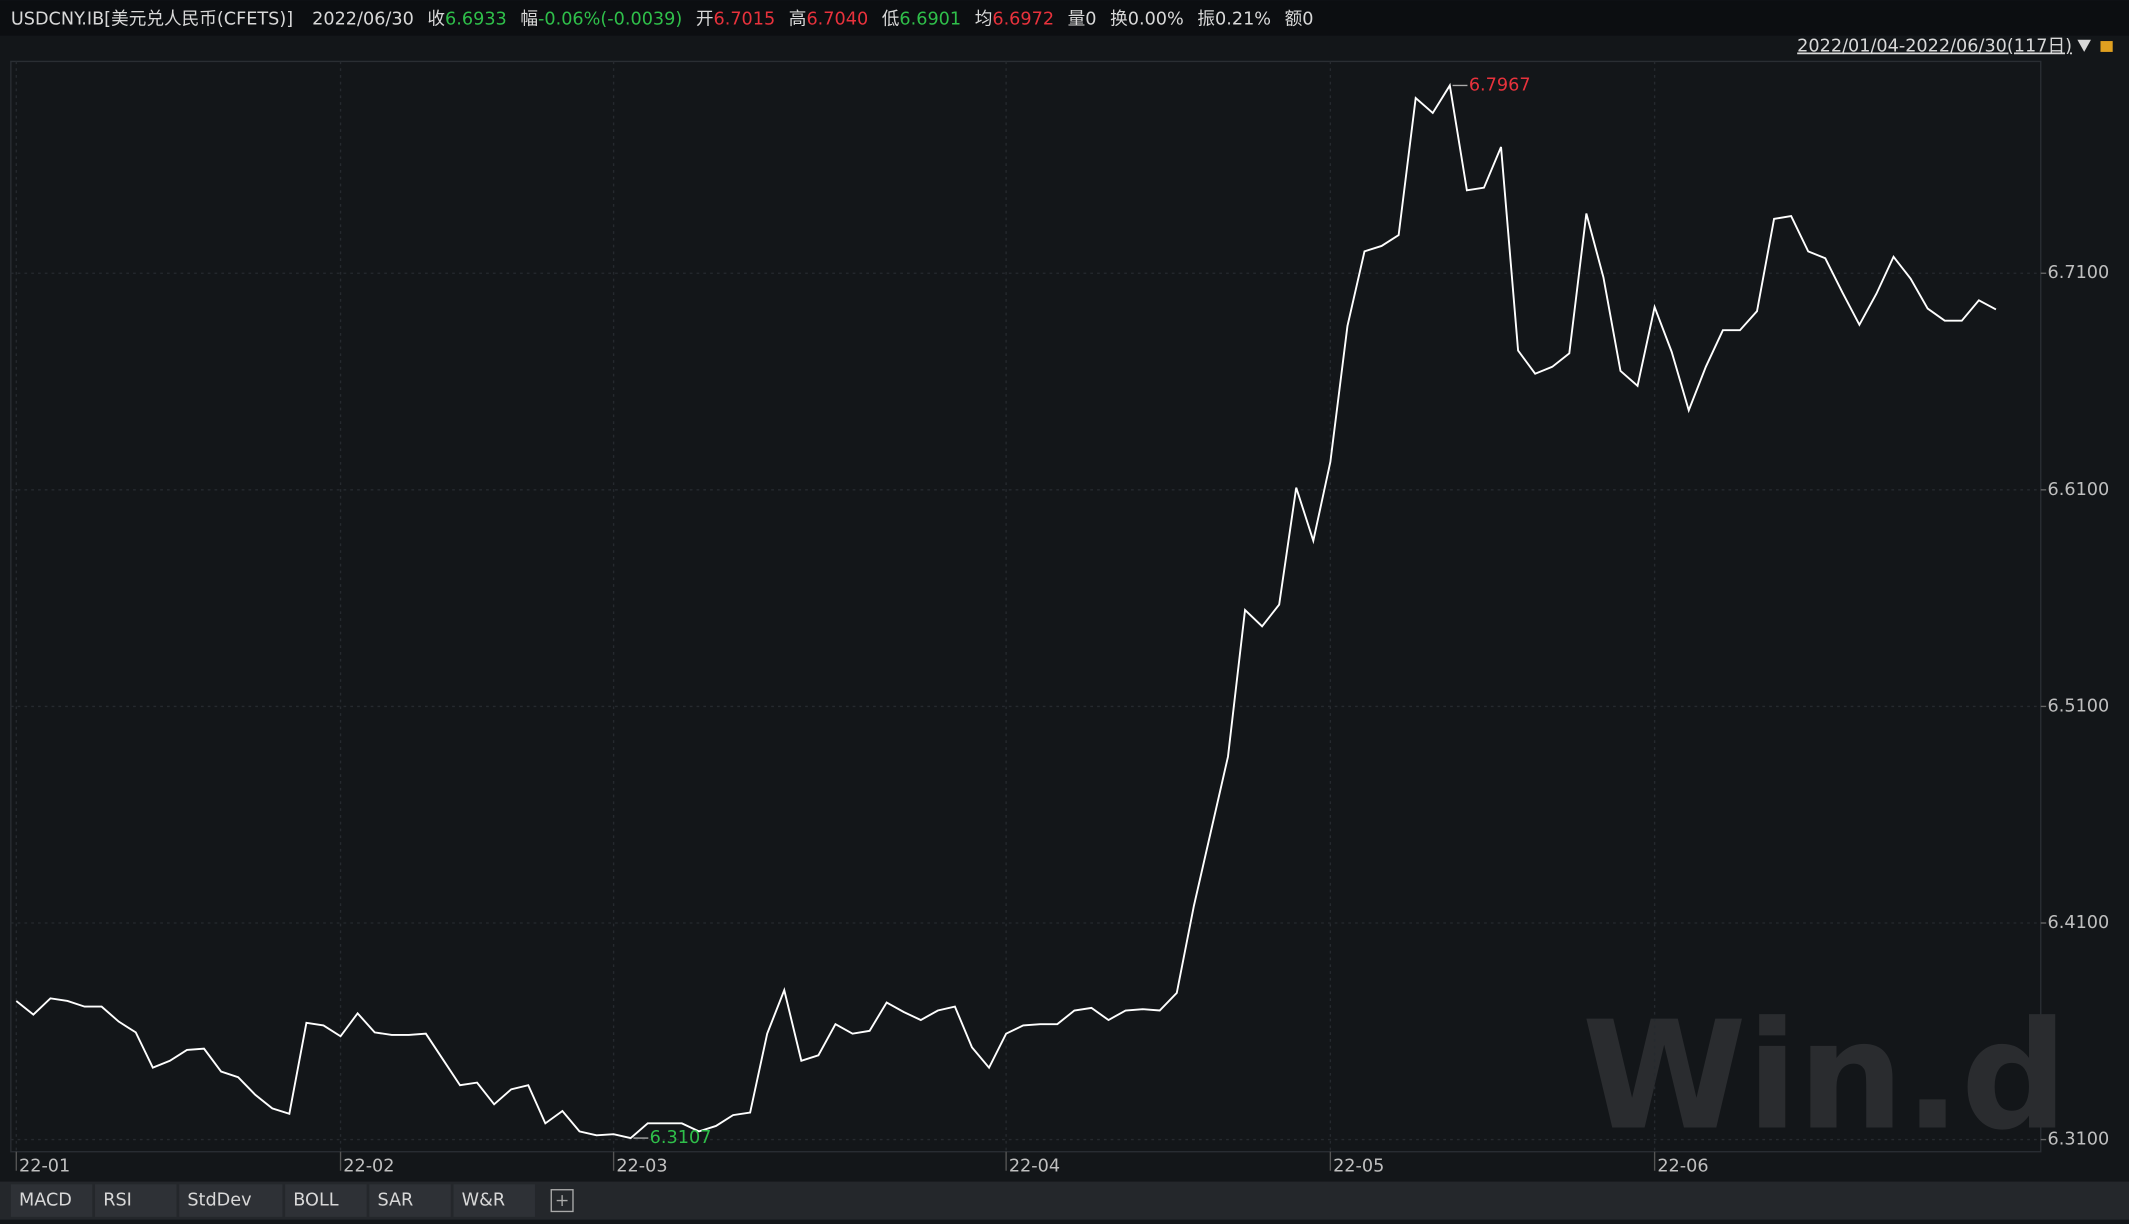  I want to click on field-label: 开, so click(705, 19).